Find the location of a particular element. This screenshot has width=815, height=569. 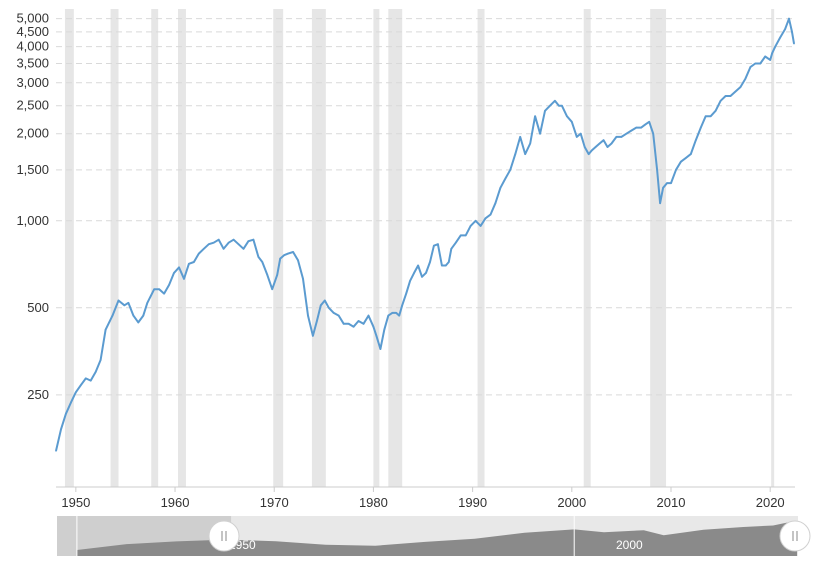

x-tick-label: 1950 is located at coordinates (75, 502).